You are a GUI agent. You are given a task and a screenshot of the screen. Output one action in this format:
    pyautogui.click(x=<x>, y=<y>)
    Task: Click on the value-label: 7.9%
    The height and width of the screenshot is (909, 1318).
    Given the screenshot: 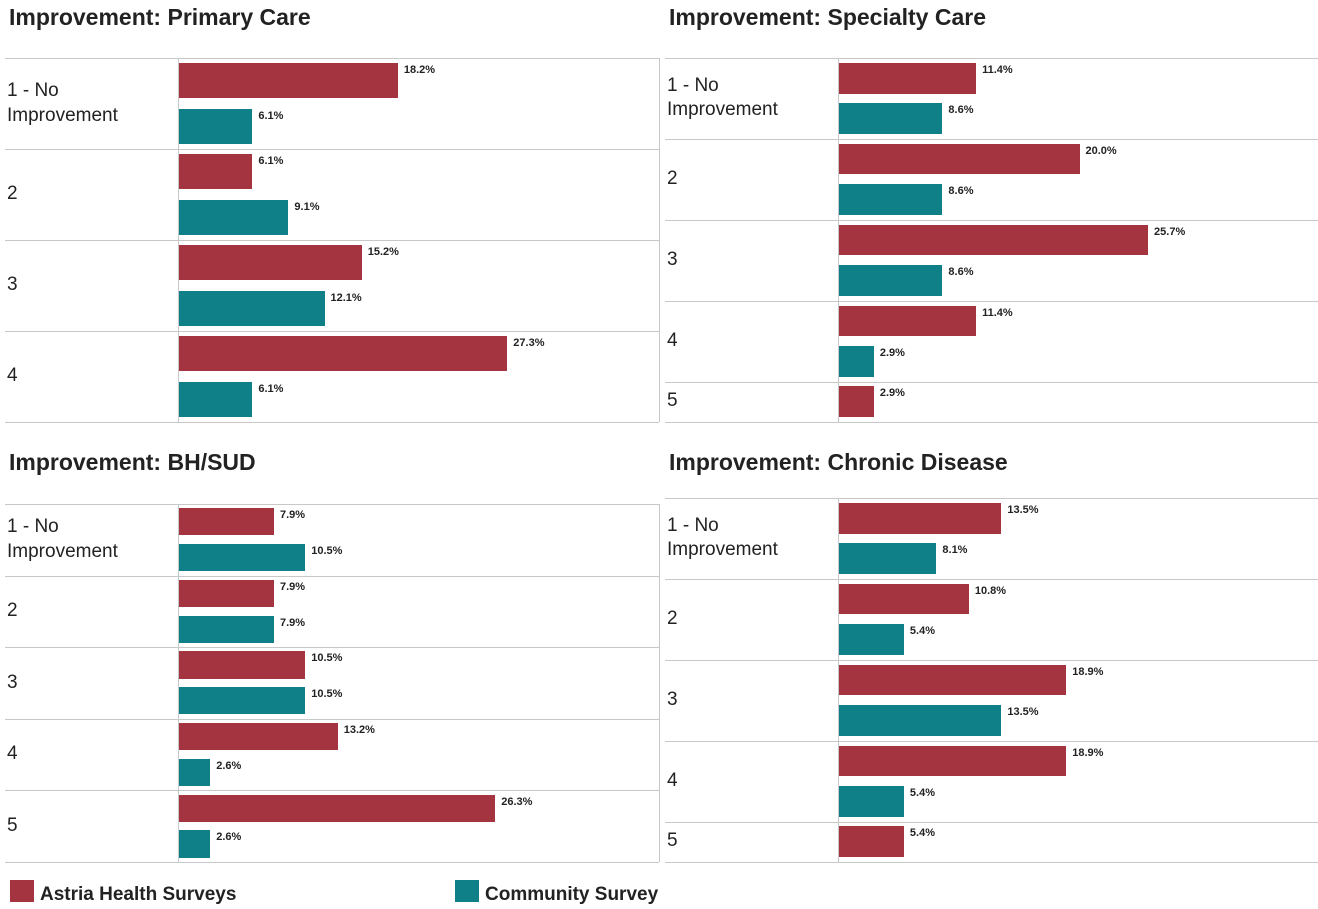 What is the action you would take?
    pyautogui.click(x=292, y=515)
    